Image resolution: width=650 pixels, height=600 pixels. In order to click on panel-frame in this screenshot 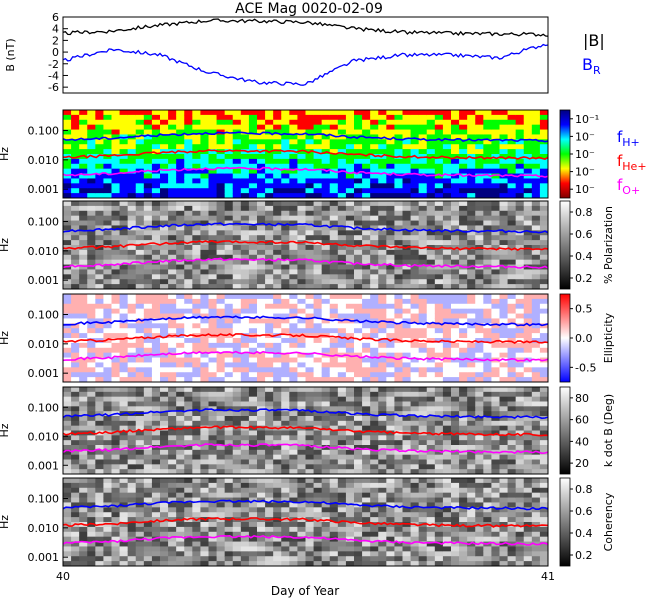, I will do `click(305, 55)`.